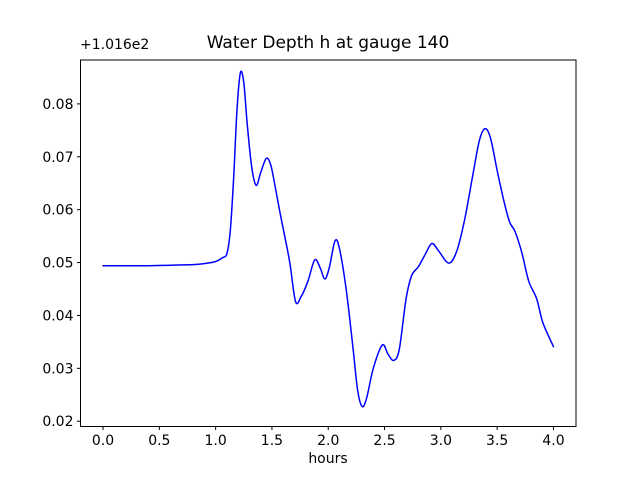 Image resolution: width=640 pixels, height=480 pixels. Describe the element at coordinates (216, 441) in the screenshot. I see `x-tick-label: 1.0` at that location.